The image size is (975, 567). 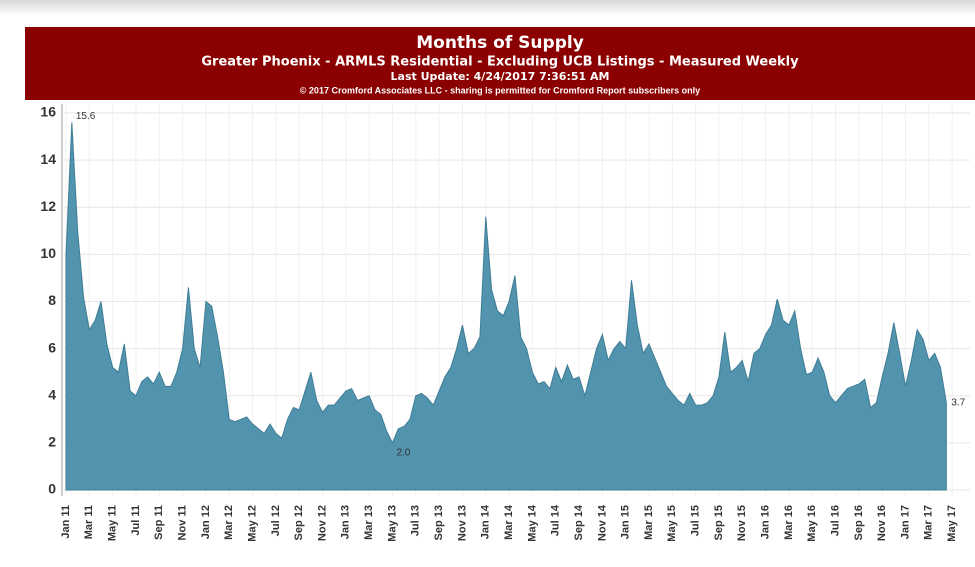 What do you see at coordinates (322, 523) in the screenshot?
I see `x-tick-label: Nov 12` at bounding box center [322, 523].